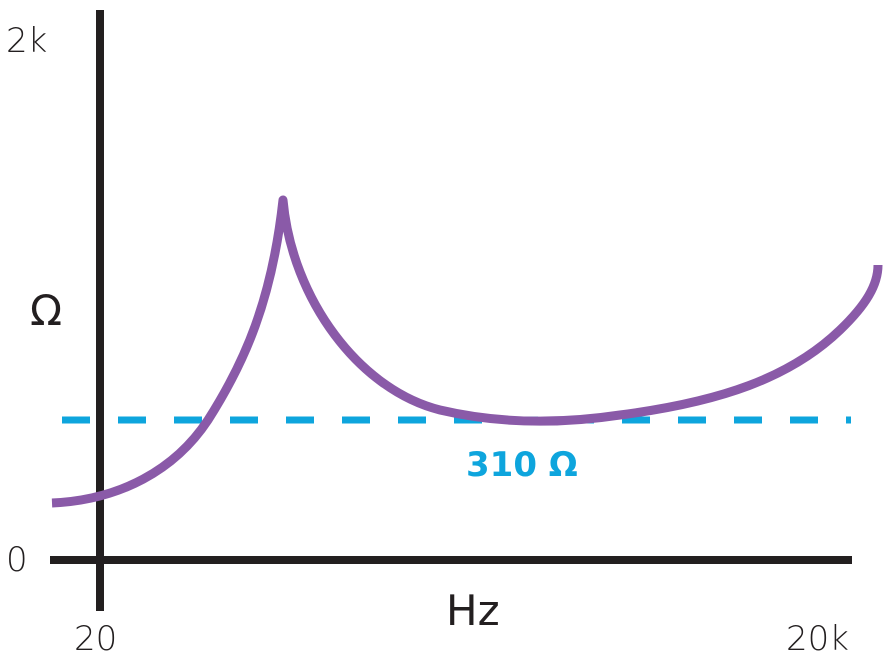  Describe the element at coordinates (522, 465) in the screenshot. I see `reference-value-label: 310 Ω` at that location.